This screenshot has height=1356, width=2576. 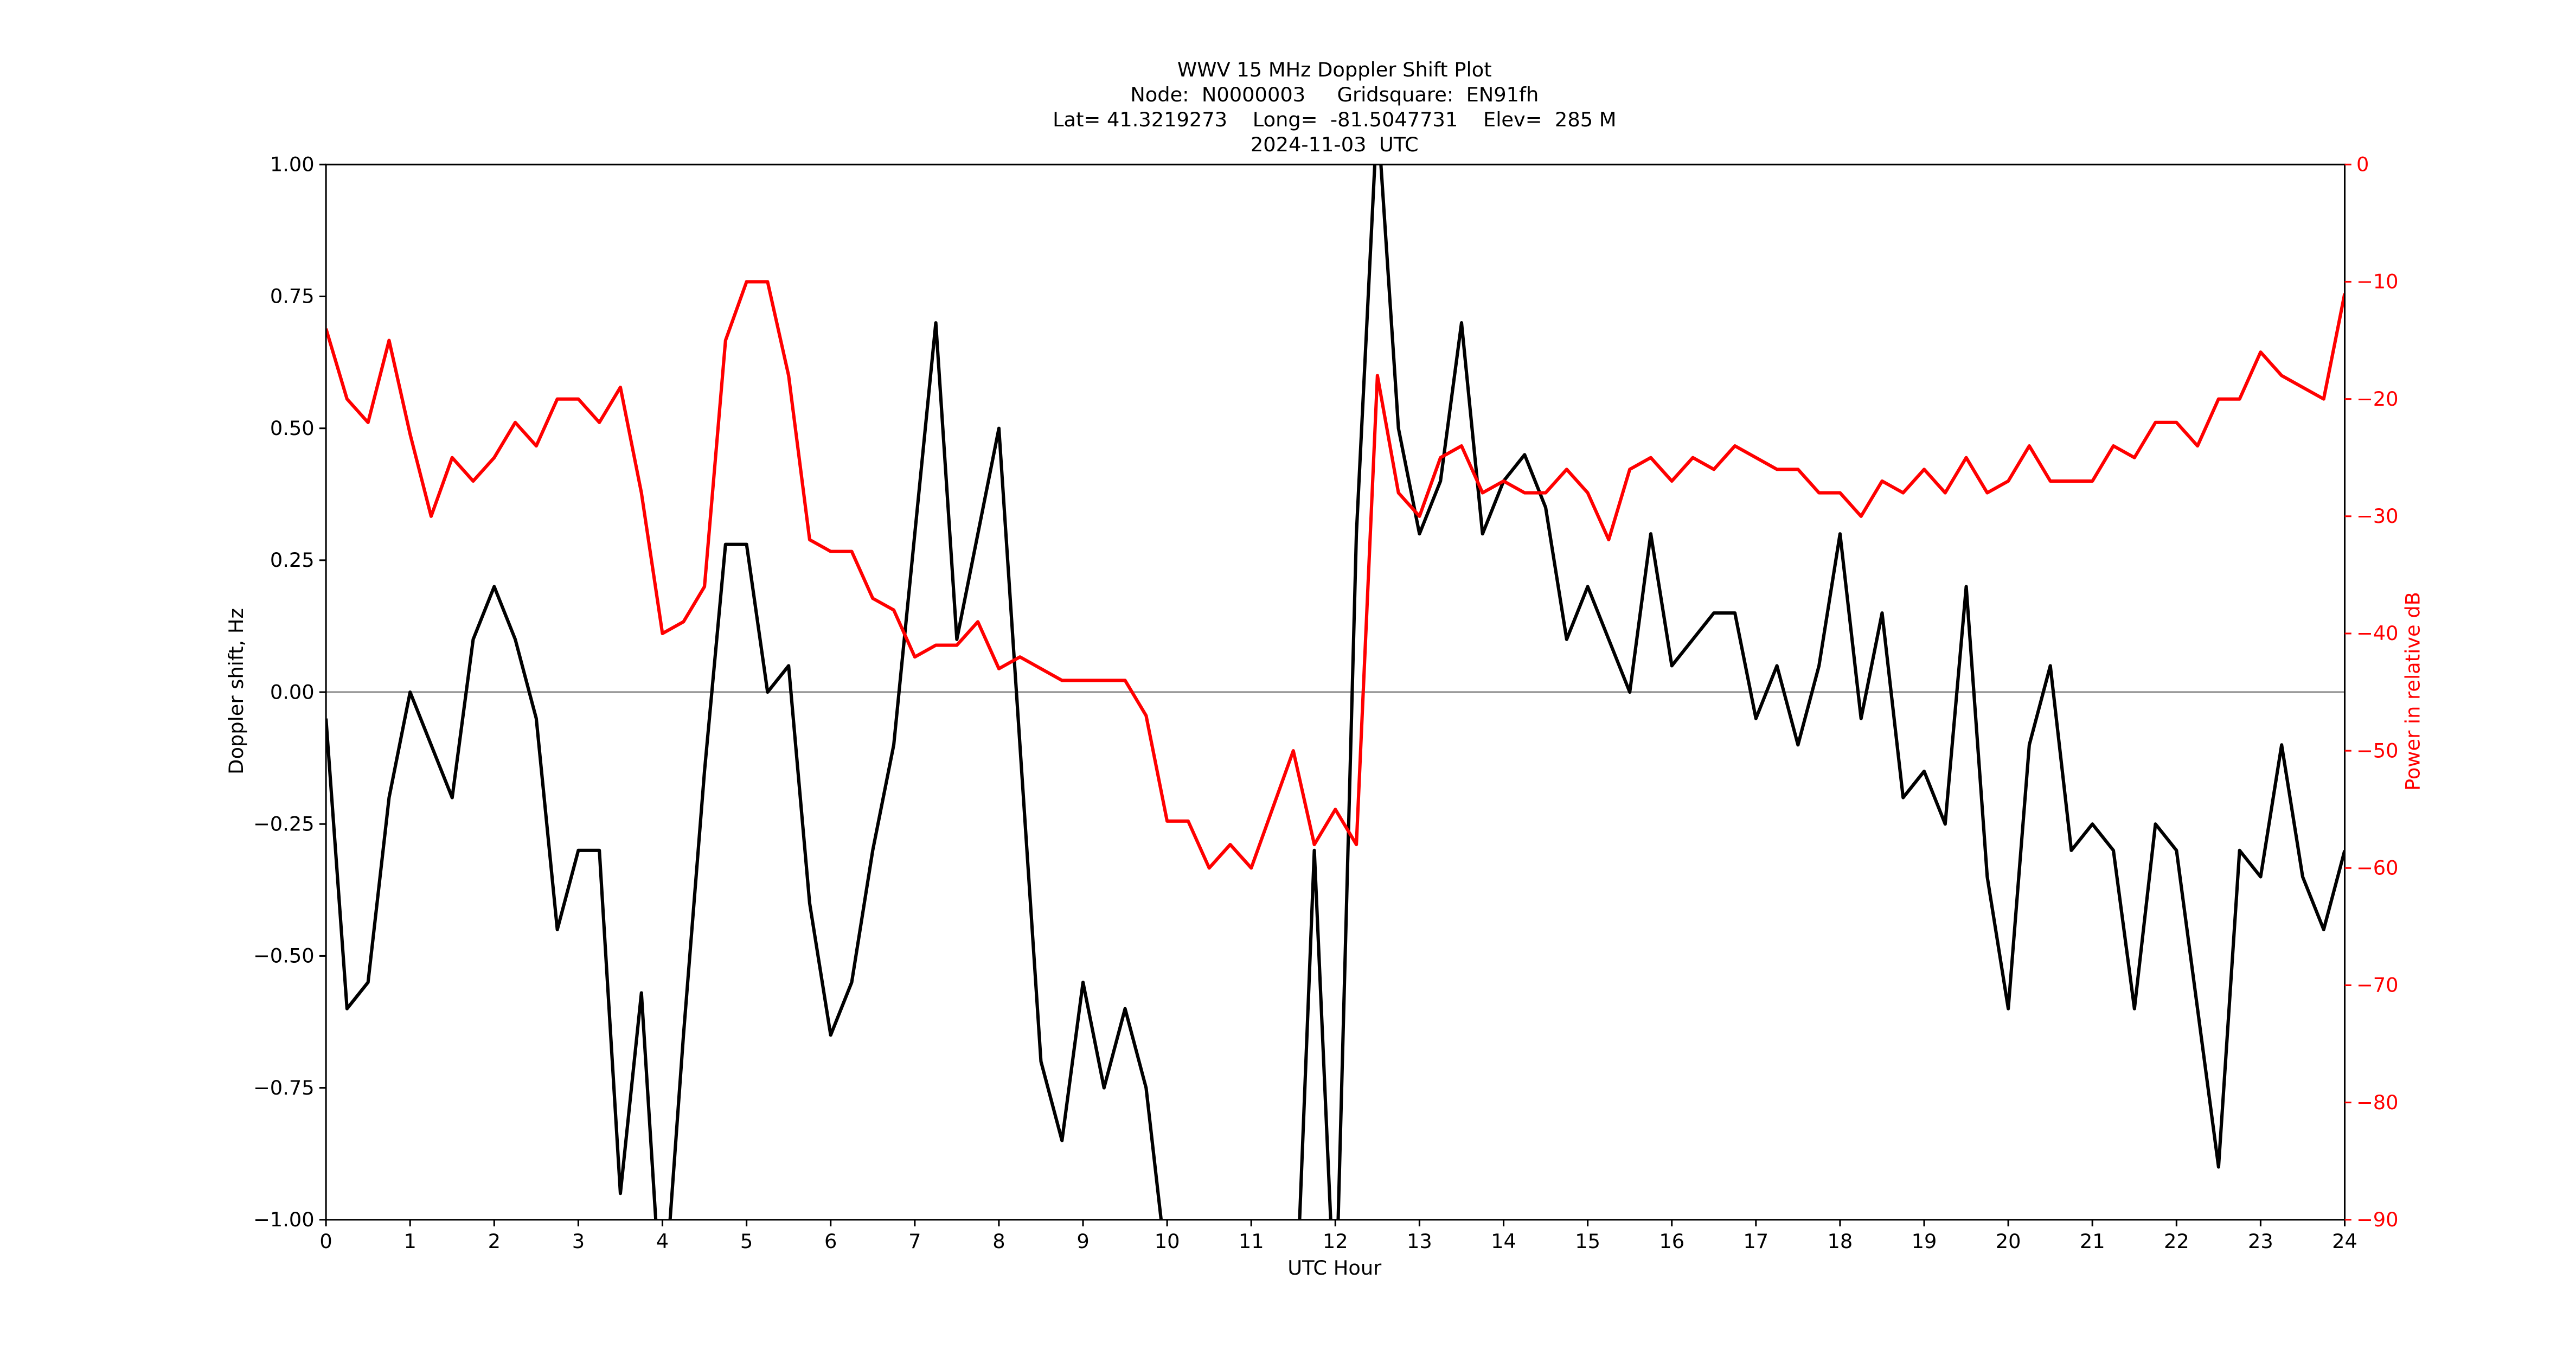 I want to click on x-tick-label: 12, so click(x=1336, y=1241).